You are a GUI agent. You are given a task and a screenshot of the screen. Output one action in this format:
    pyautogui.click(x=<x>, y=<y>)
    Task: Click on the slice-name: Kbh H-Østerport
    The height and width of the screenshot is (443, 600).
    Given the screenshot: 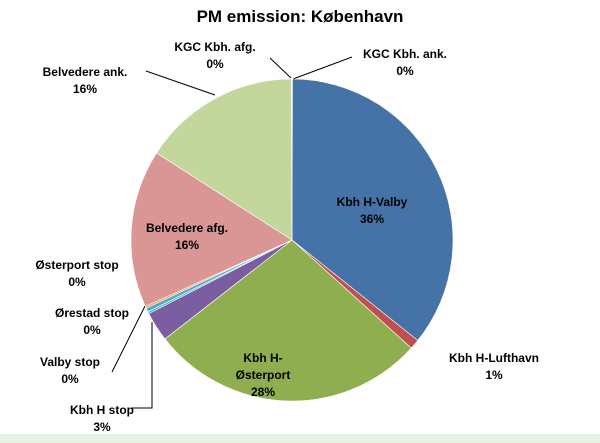 What is the action you would take?
    pyautogui.click(x=263, y=366)
    